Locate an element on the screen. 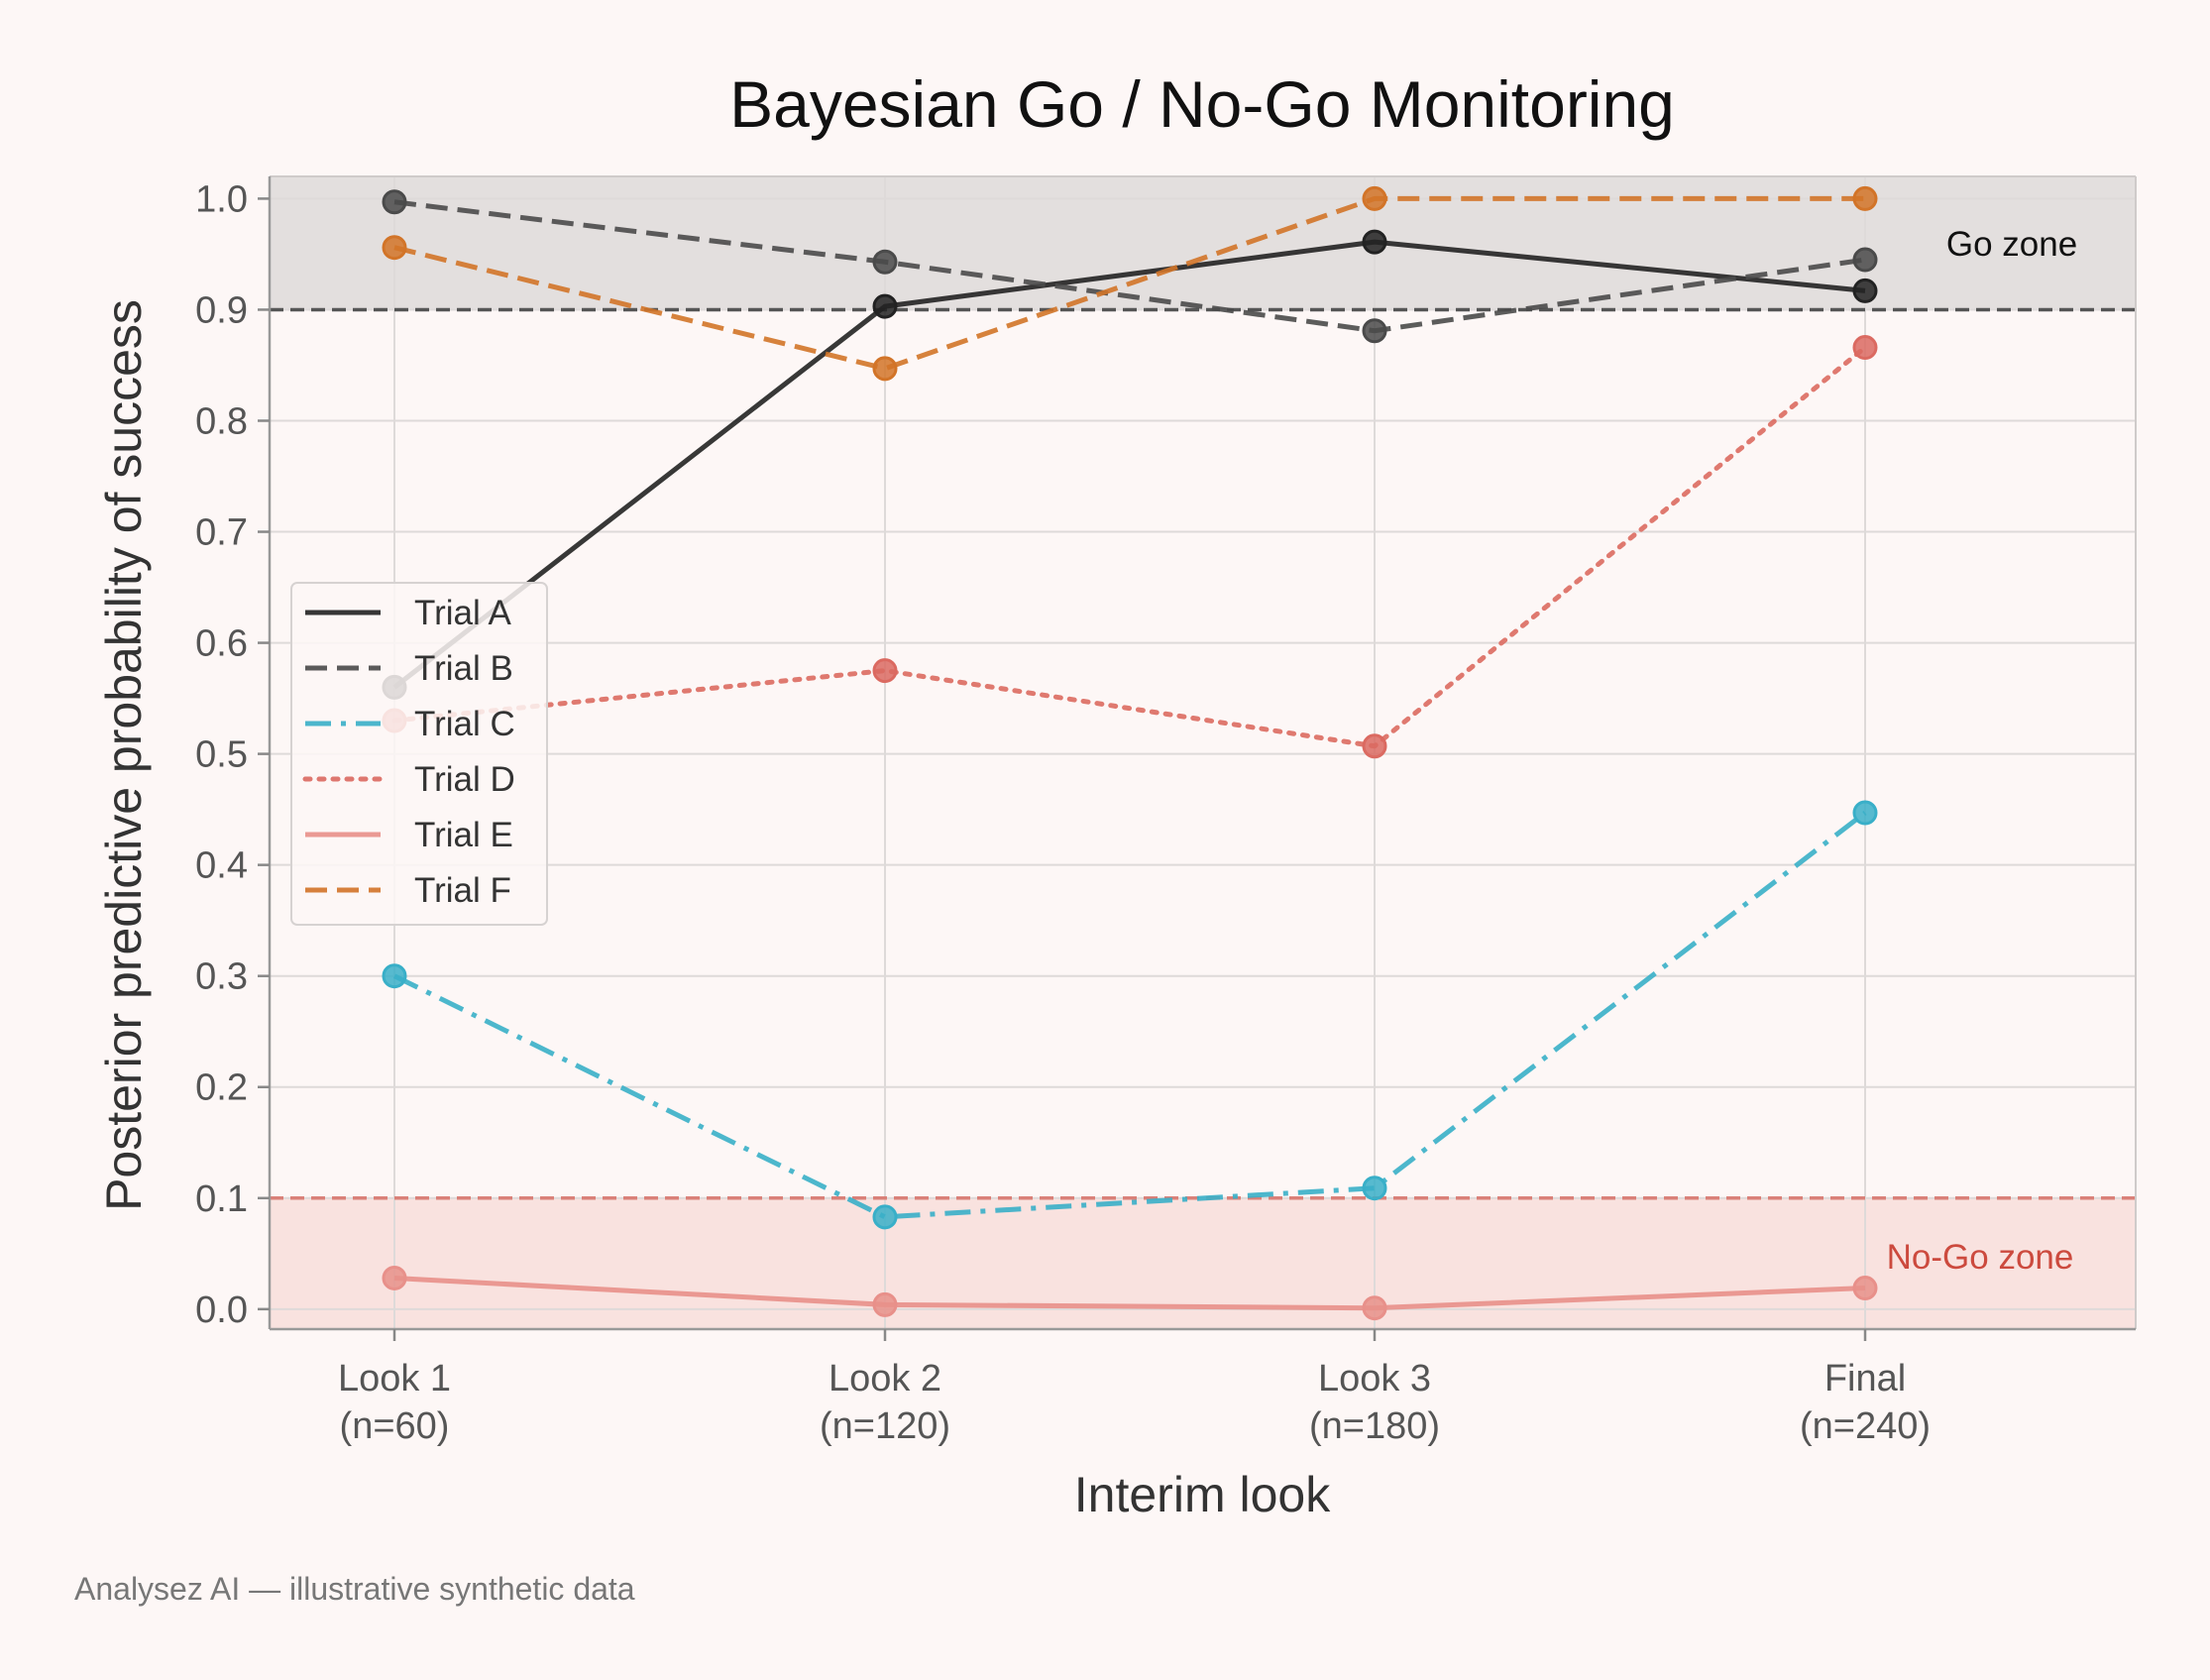  legend-entry-5: Trial E is located at coordinates (463, 835).